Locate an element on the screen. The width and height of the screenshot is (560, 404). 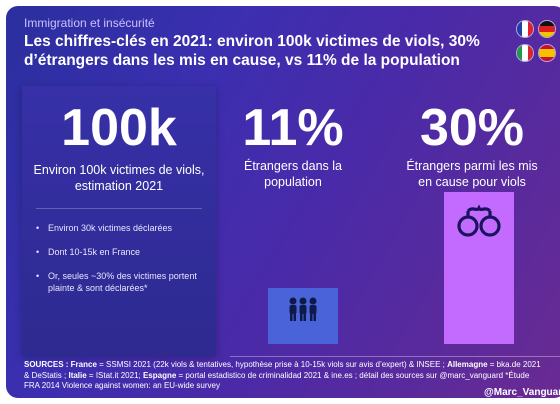
victims-value: 100k is located at coordinates (119, 128).